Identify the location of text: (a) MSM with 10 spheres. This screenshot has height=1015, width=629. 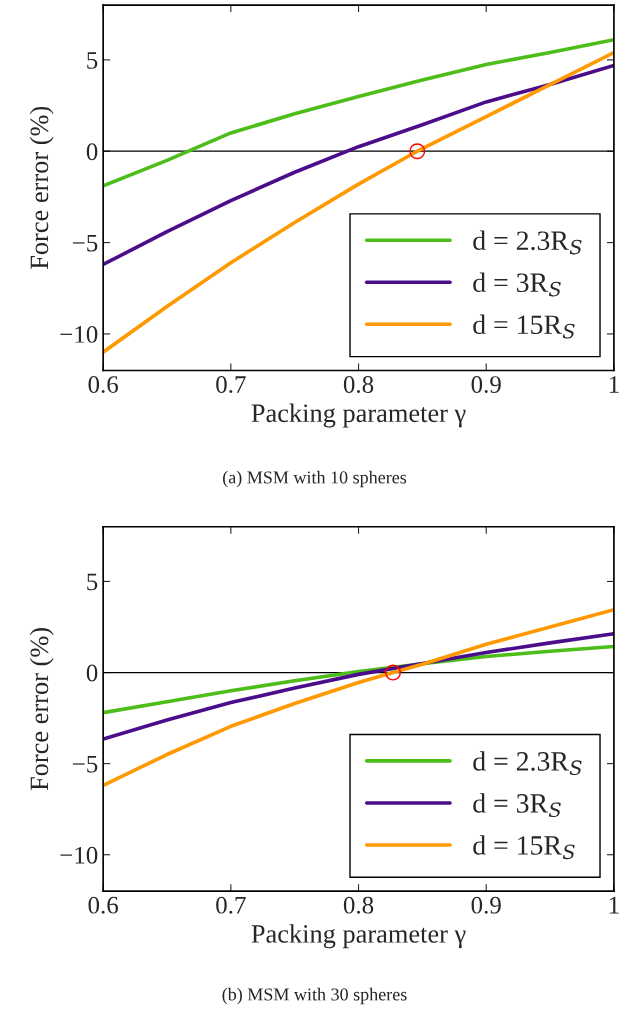
(315, 479).